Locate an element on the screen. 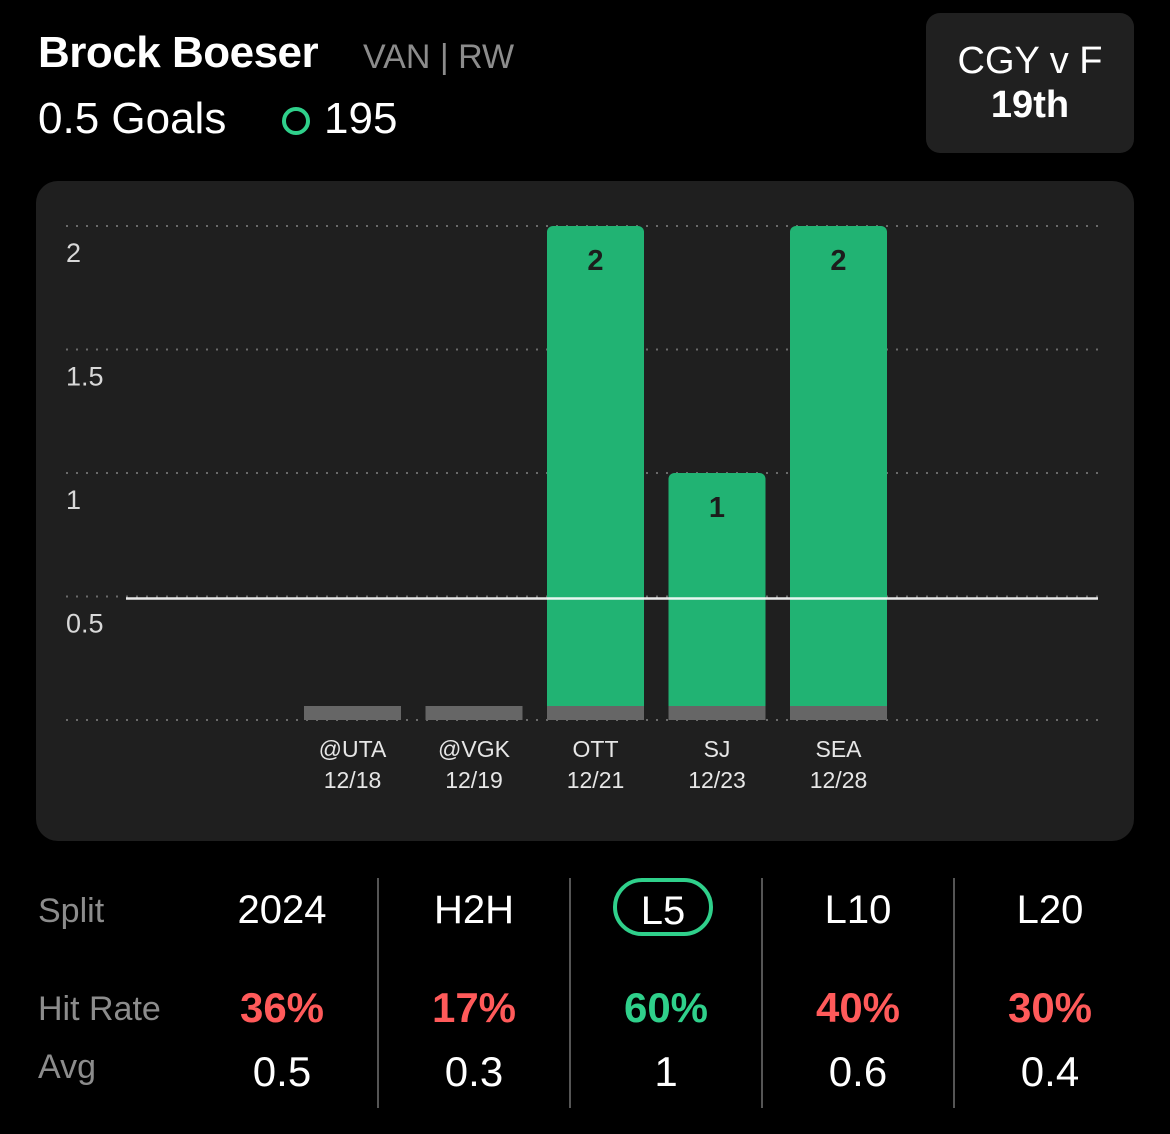 The height and width of the screenshot is (1134, 1170). matchup-rank: 19th is located at coordinates (1030, 104).